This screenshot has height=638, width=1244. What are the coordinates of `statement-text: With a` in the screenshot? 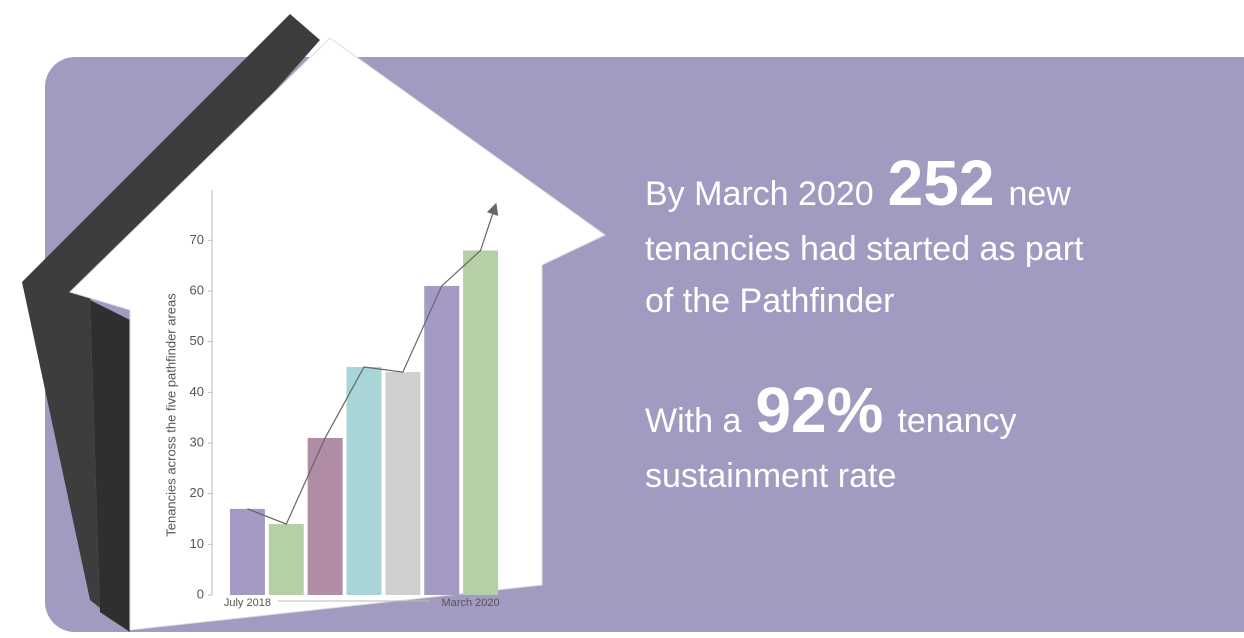 It's located at (693, 421).